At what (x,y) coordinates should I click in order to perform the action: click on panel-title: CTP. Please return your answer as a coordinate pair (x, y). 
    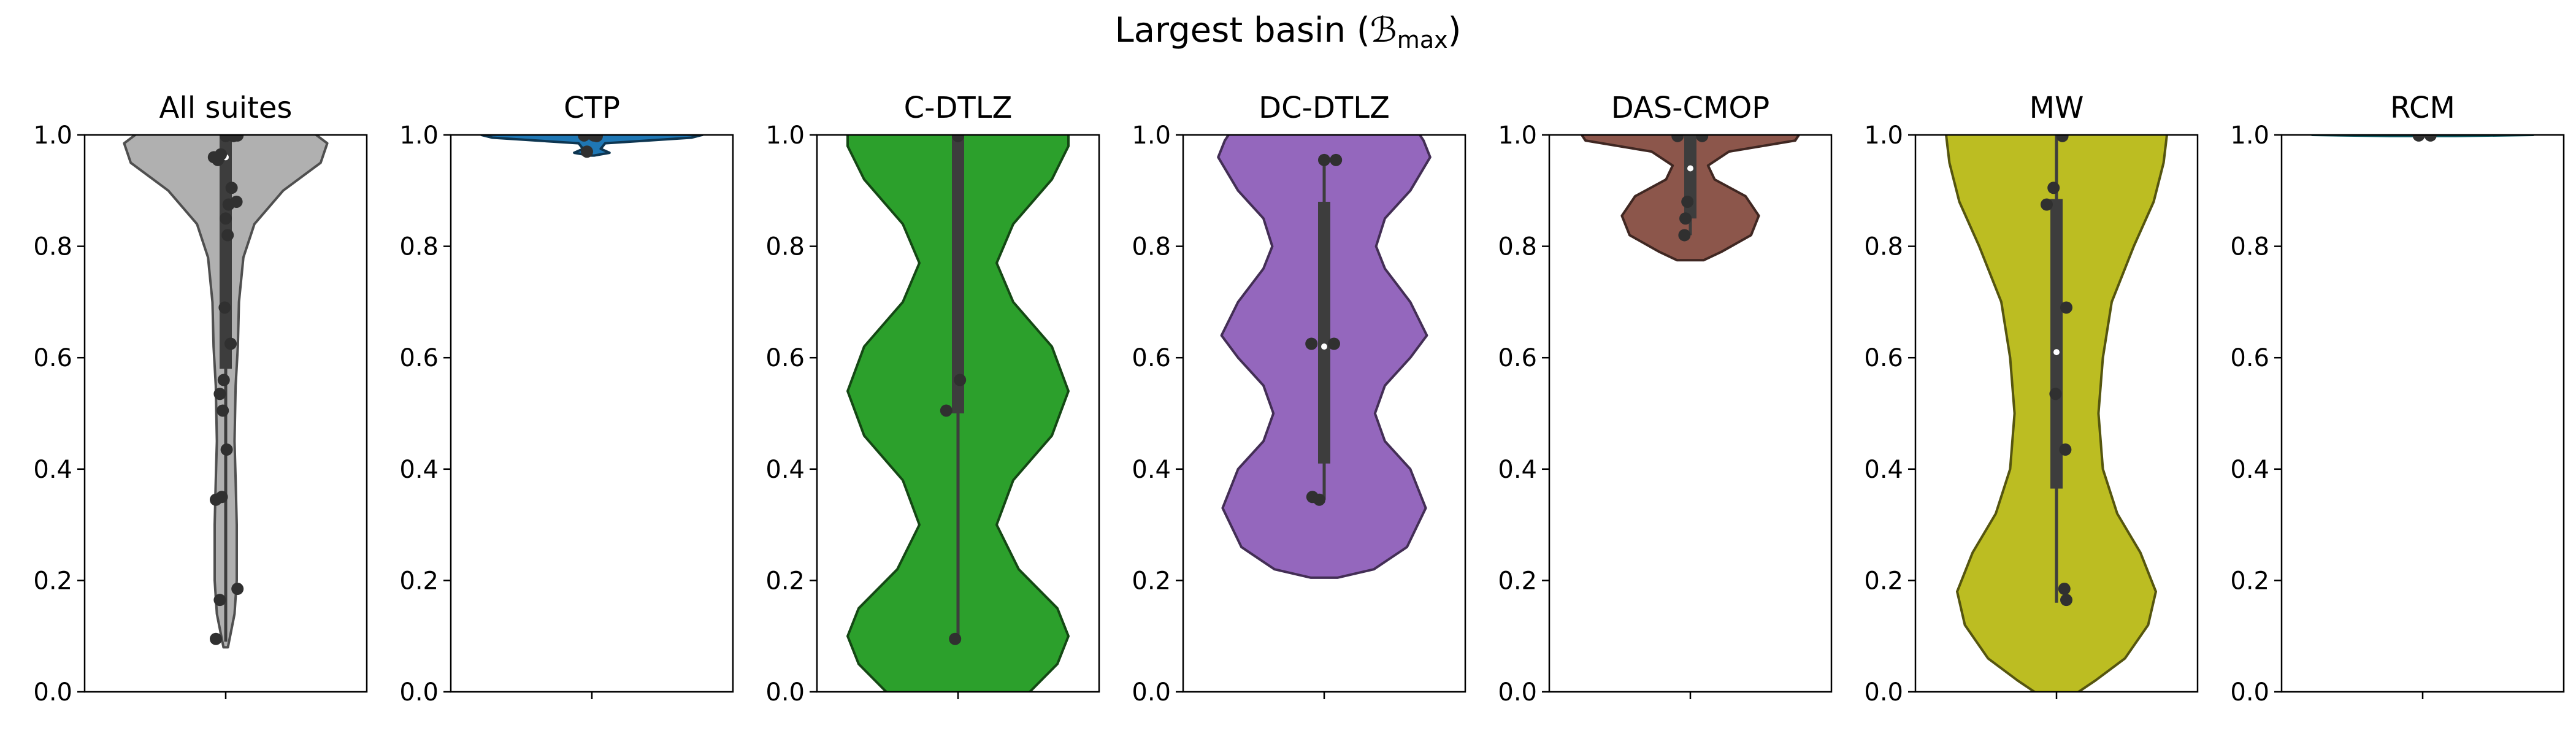
    Looking at the image, I should click on (592, 108).